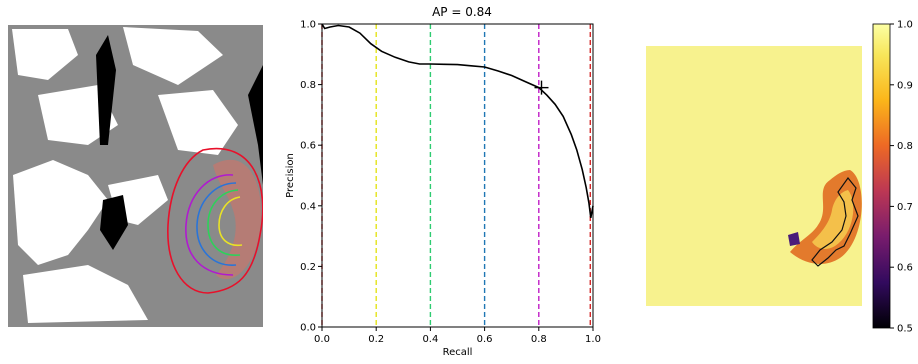 The width and height of the screenshot is (918, 364). I want to click on lesion-outline, so click(835, 222).